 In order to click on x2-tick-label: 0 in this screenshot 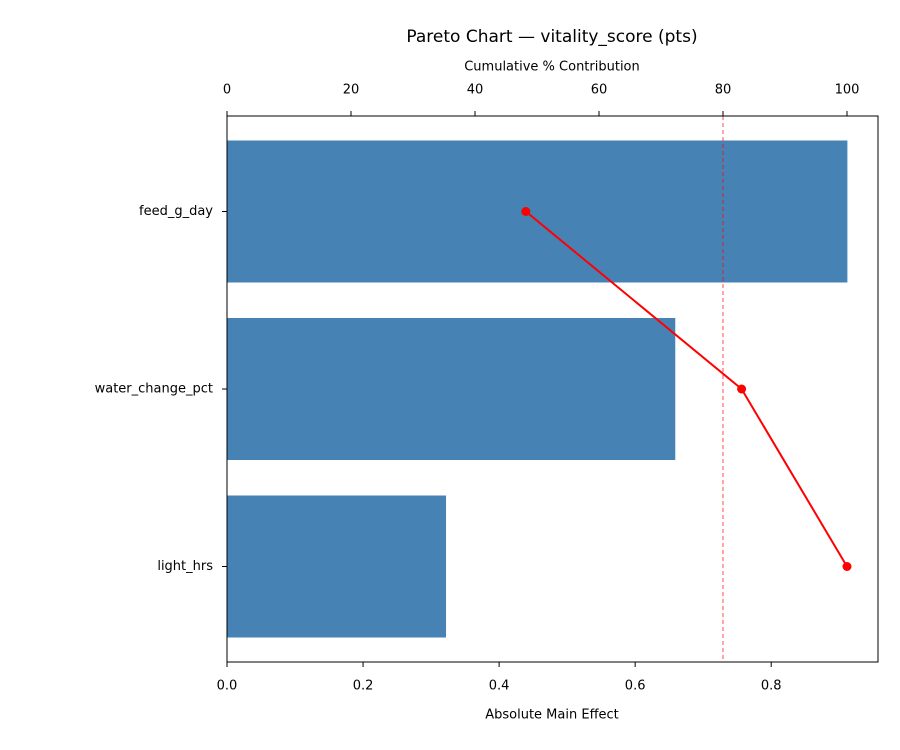, I will do `click(227, 90)`.